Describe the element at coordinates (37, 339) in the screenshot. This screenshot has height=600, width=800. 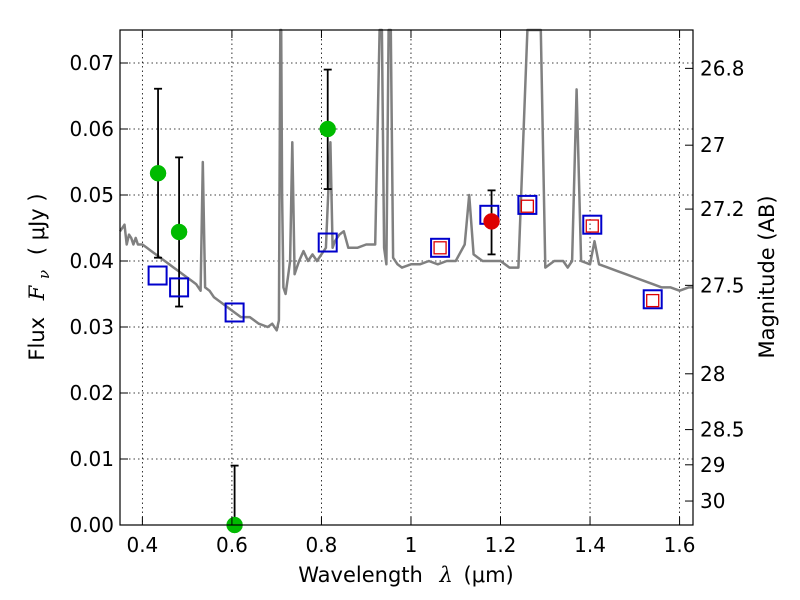
I see `y-axis-label-text: Flux` at that location.